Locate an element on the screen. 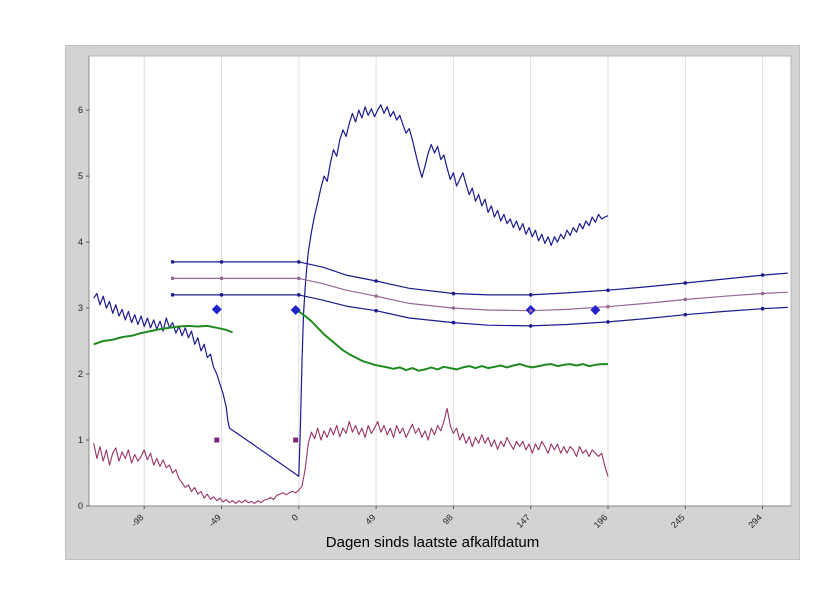 Image resolution: width=840 pixels, height=601 pixels. y-tick-label: 6 is located at coordinates (80, 110).